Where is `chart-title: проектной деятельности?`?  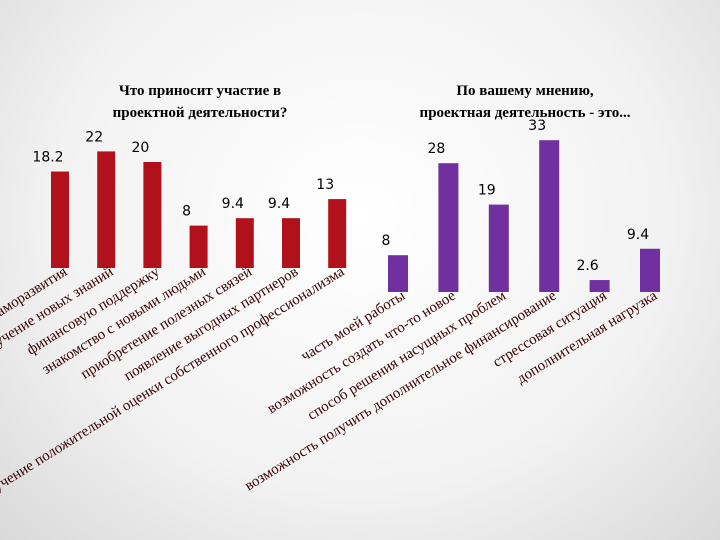 chart-title: проектной деятельности? is located at coordinates (200, 113).